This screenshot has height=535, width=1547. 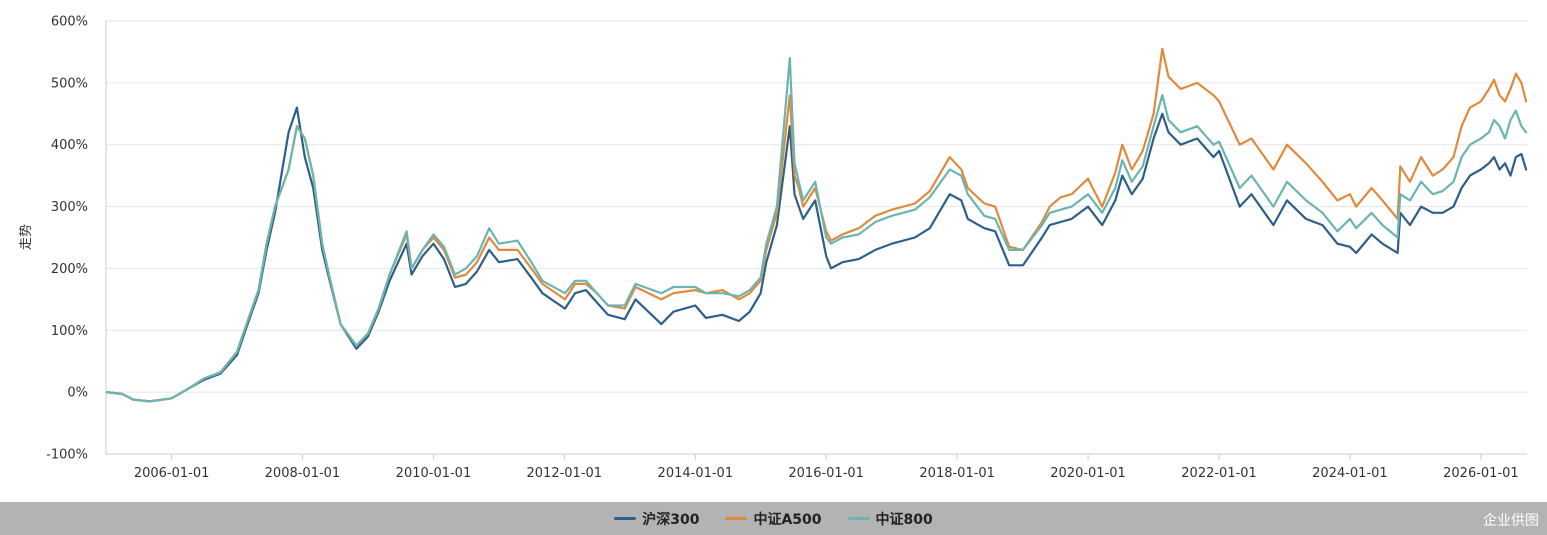 I want to click on y-tick-label: 100%, so click(x=69, y=331).